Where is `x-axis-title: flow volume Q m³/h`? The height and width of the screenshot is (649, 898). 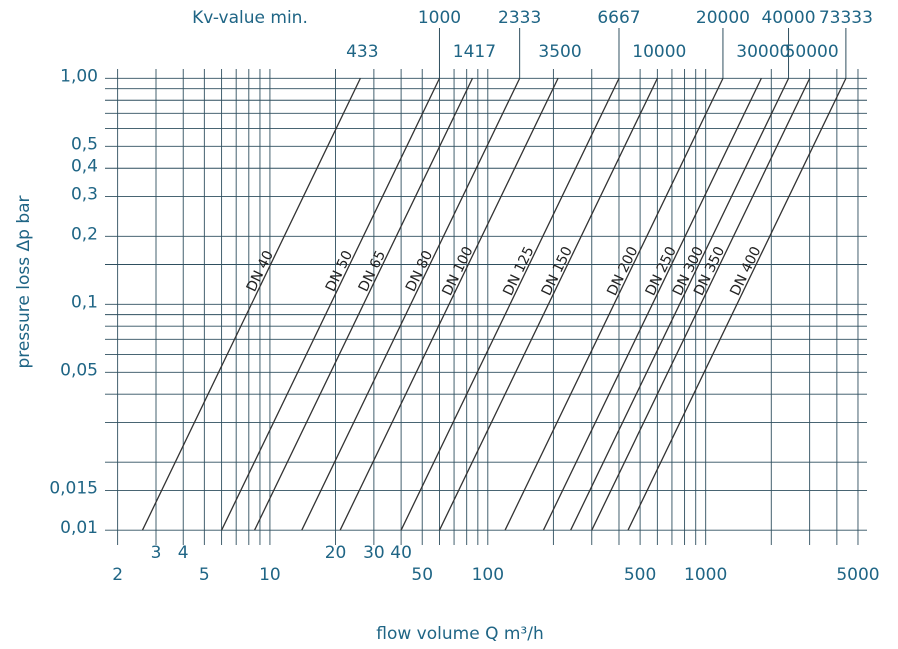
x-axis-title: flow volume Q m³/h is located at coordinates (459, 634).